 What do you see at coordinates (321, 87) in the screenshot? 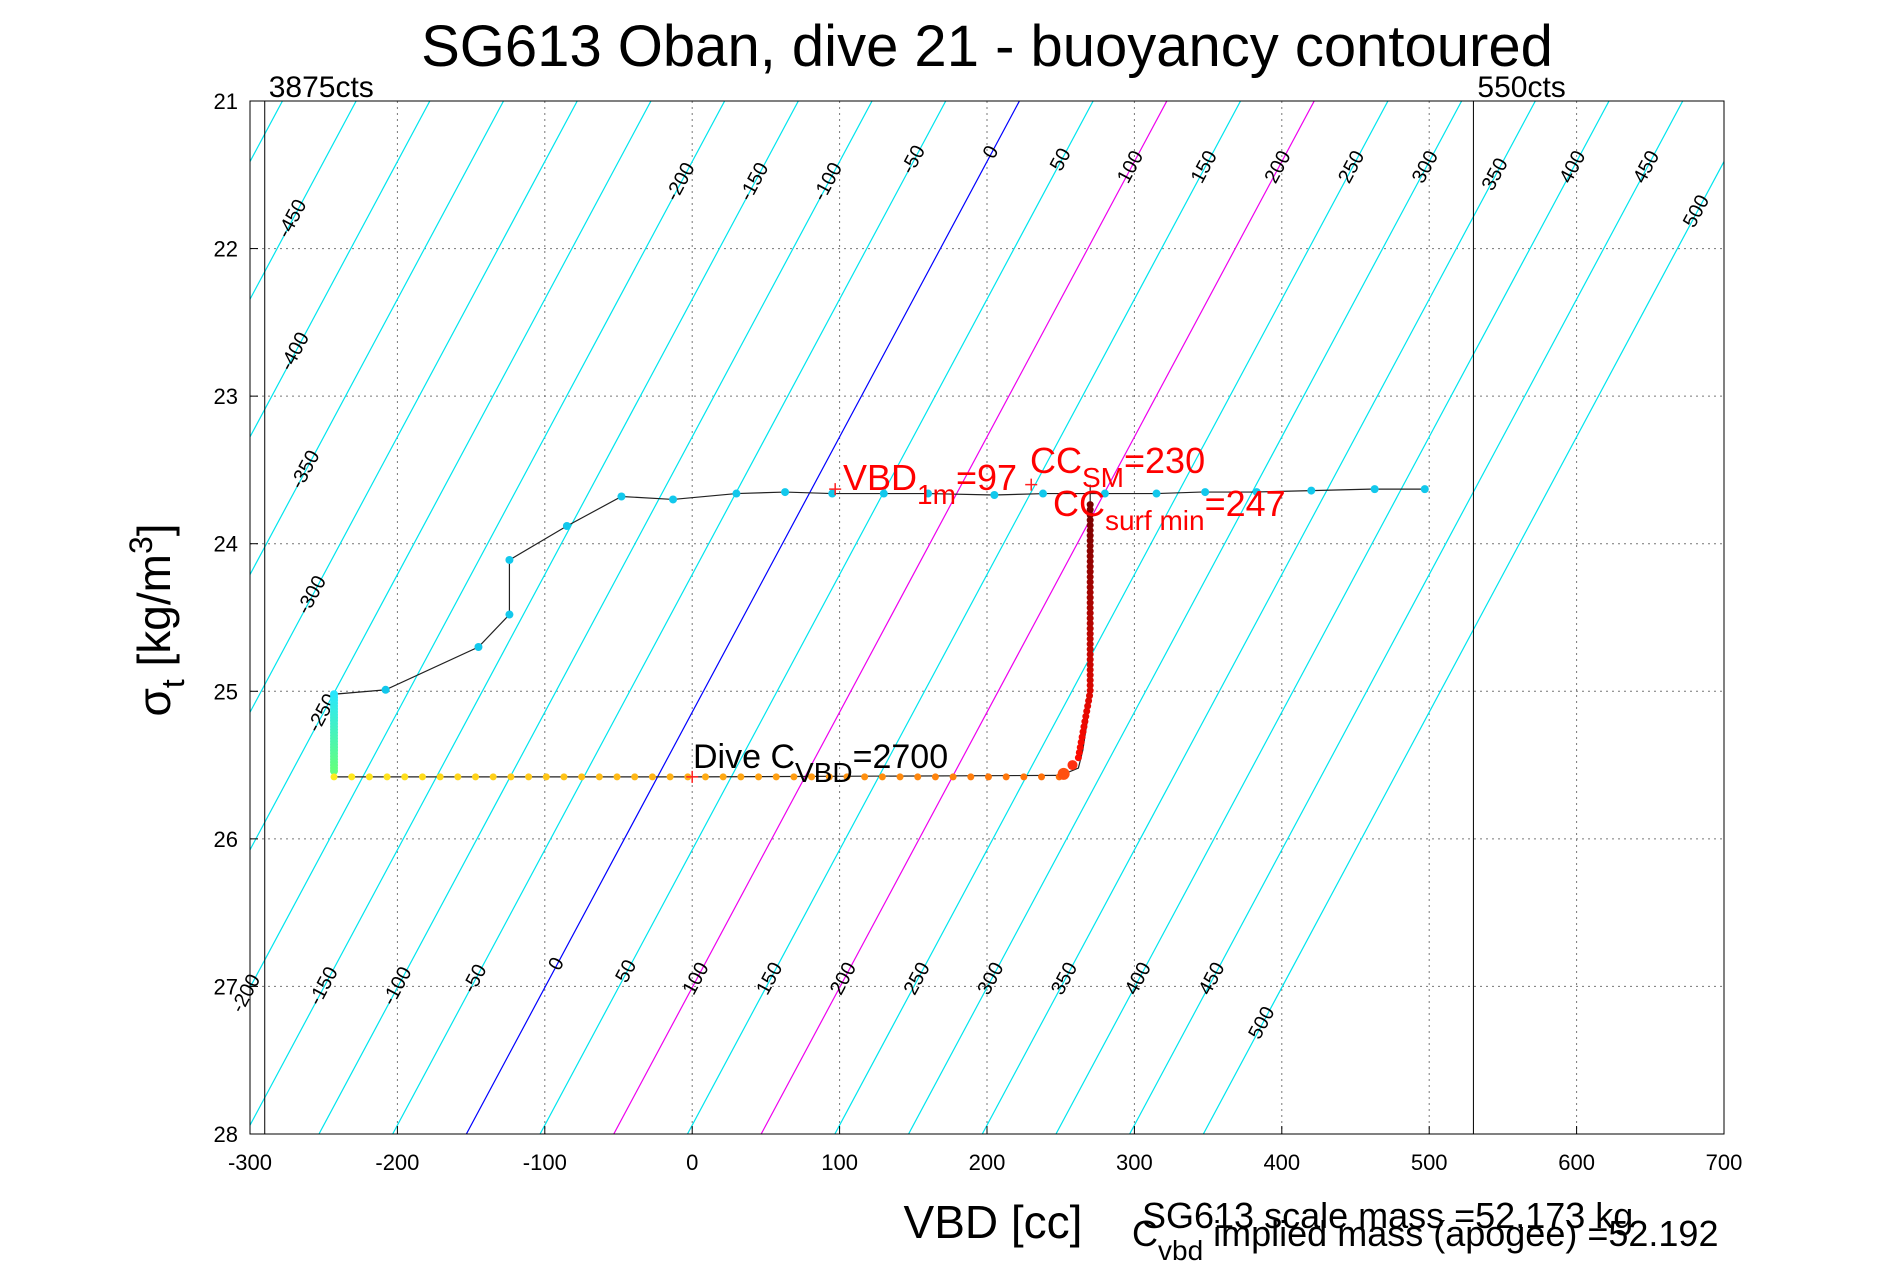
I see `count-label: 3875cts` at bounding box center [321, 87].